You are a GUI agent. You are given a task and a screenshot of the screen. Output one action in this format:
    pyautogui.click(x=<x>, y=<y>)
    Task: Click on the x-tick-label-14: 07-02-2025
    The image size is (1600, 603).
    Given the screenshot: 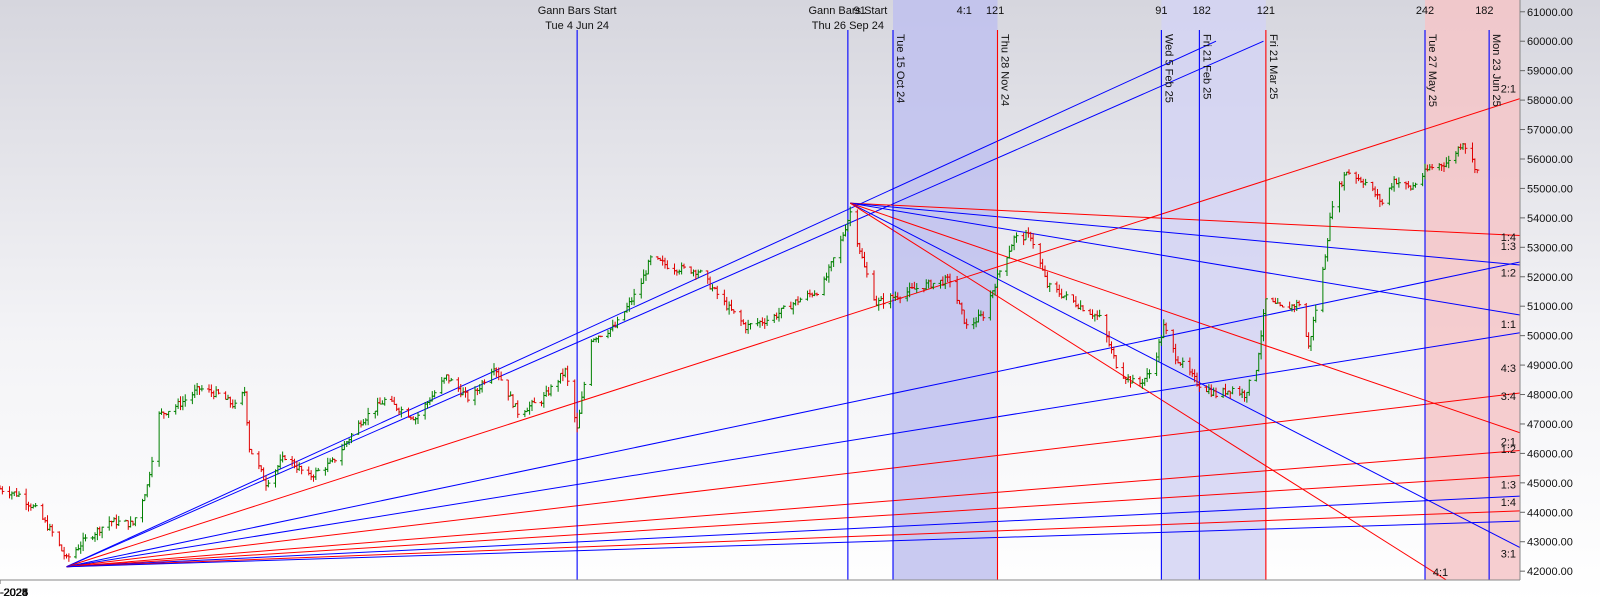 What is the action you would take?
    pyautogui.click(x=14, y=593)
    